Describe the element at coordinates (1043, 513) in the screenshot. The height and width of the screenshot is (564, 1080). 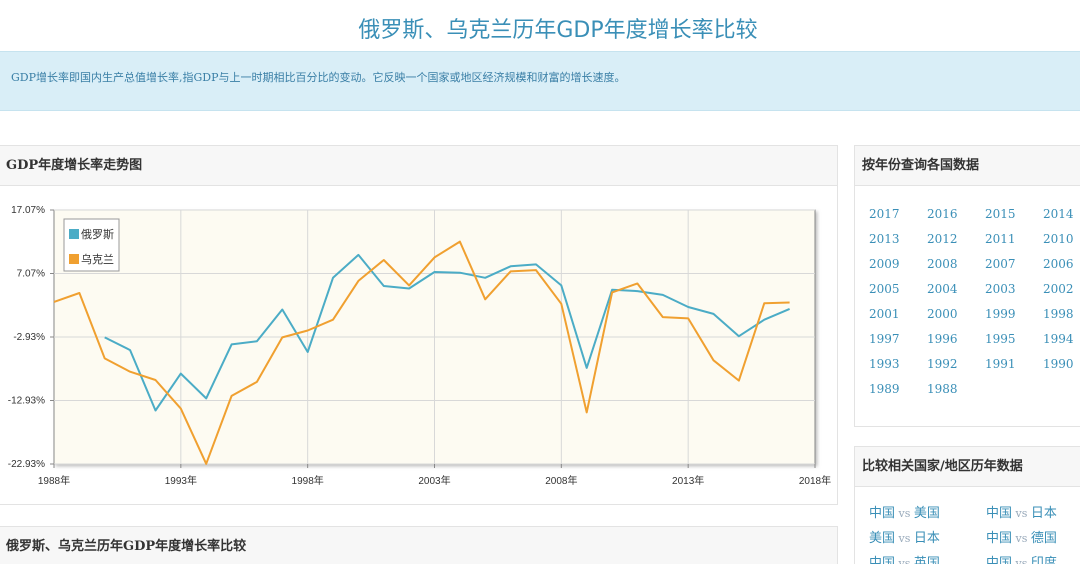
I see `compare-country-b: 日本` at that location.